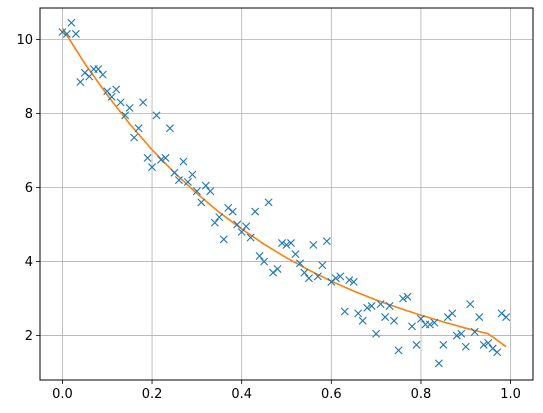 The height and width of the screenshot is (413, 543). I want to click on y-tick-label: 2, so click(29, 336).